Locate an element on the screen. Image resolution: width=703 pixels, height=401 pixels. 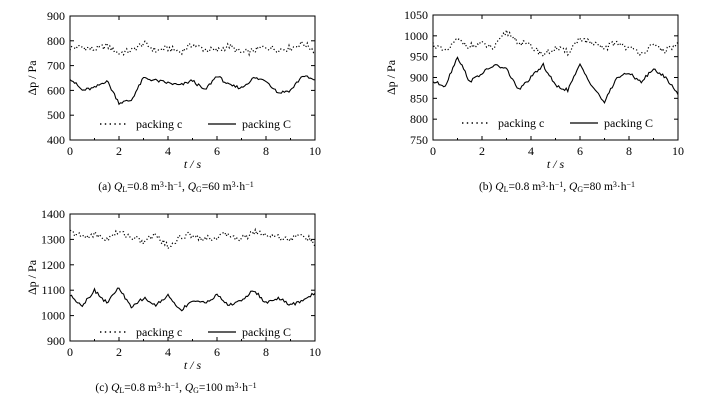
panel-caption: (c) QL=0.8 m3·h−1, QG=100 m3·h−1 is located at coordinates (175, 388).